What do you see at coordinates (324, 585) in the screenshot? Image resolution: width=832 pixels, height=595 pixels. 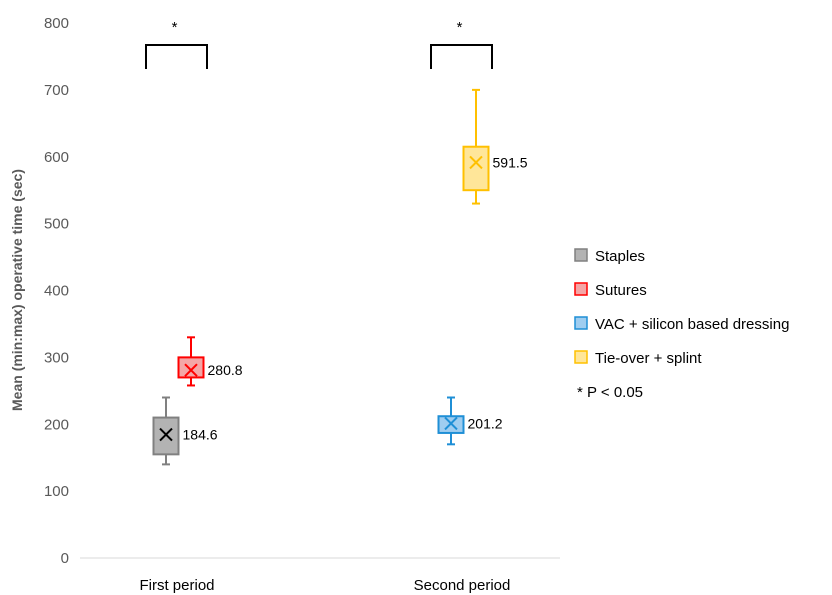 I see `category-labels: First period Second period` at bounding box center [324, 585].